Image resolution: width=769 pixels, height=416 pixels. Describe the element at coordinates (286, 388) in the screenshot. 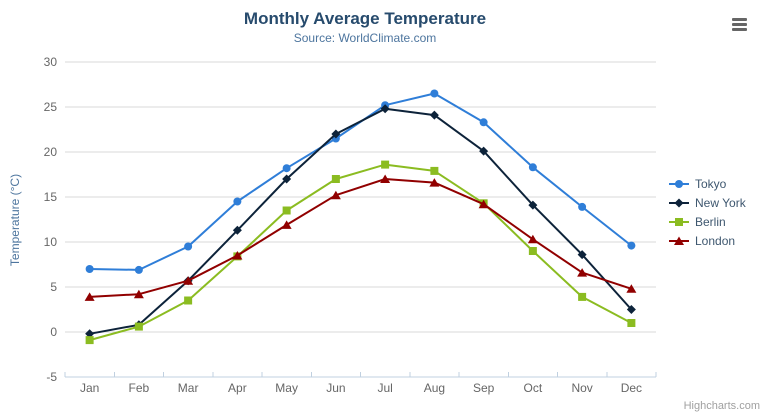

I see `x-axis-label: May` at that location.